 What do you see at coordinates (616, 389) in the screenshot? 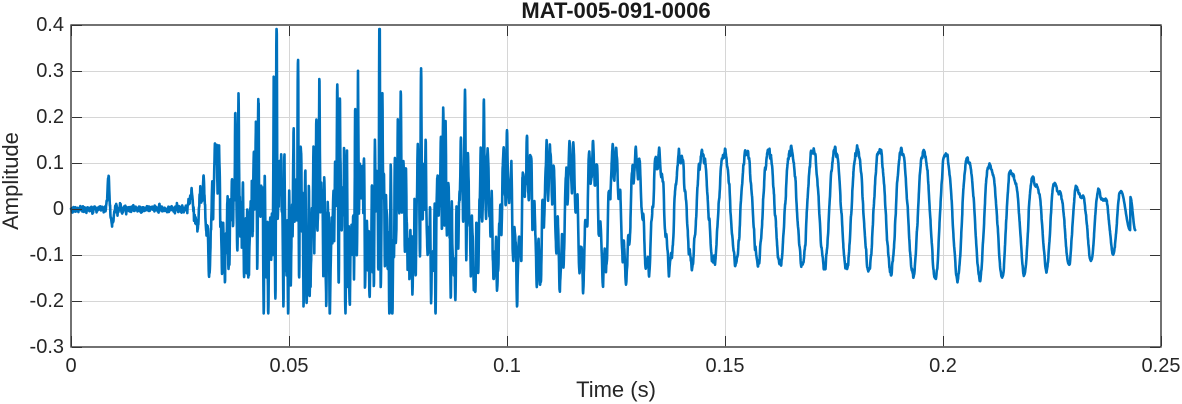
I see `svg-text: Time (s)` at bounding box center [616, 389].